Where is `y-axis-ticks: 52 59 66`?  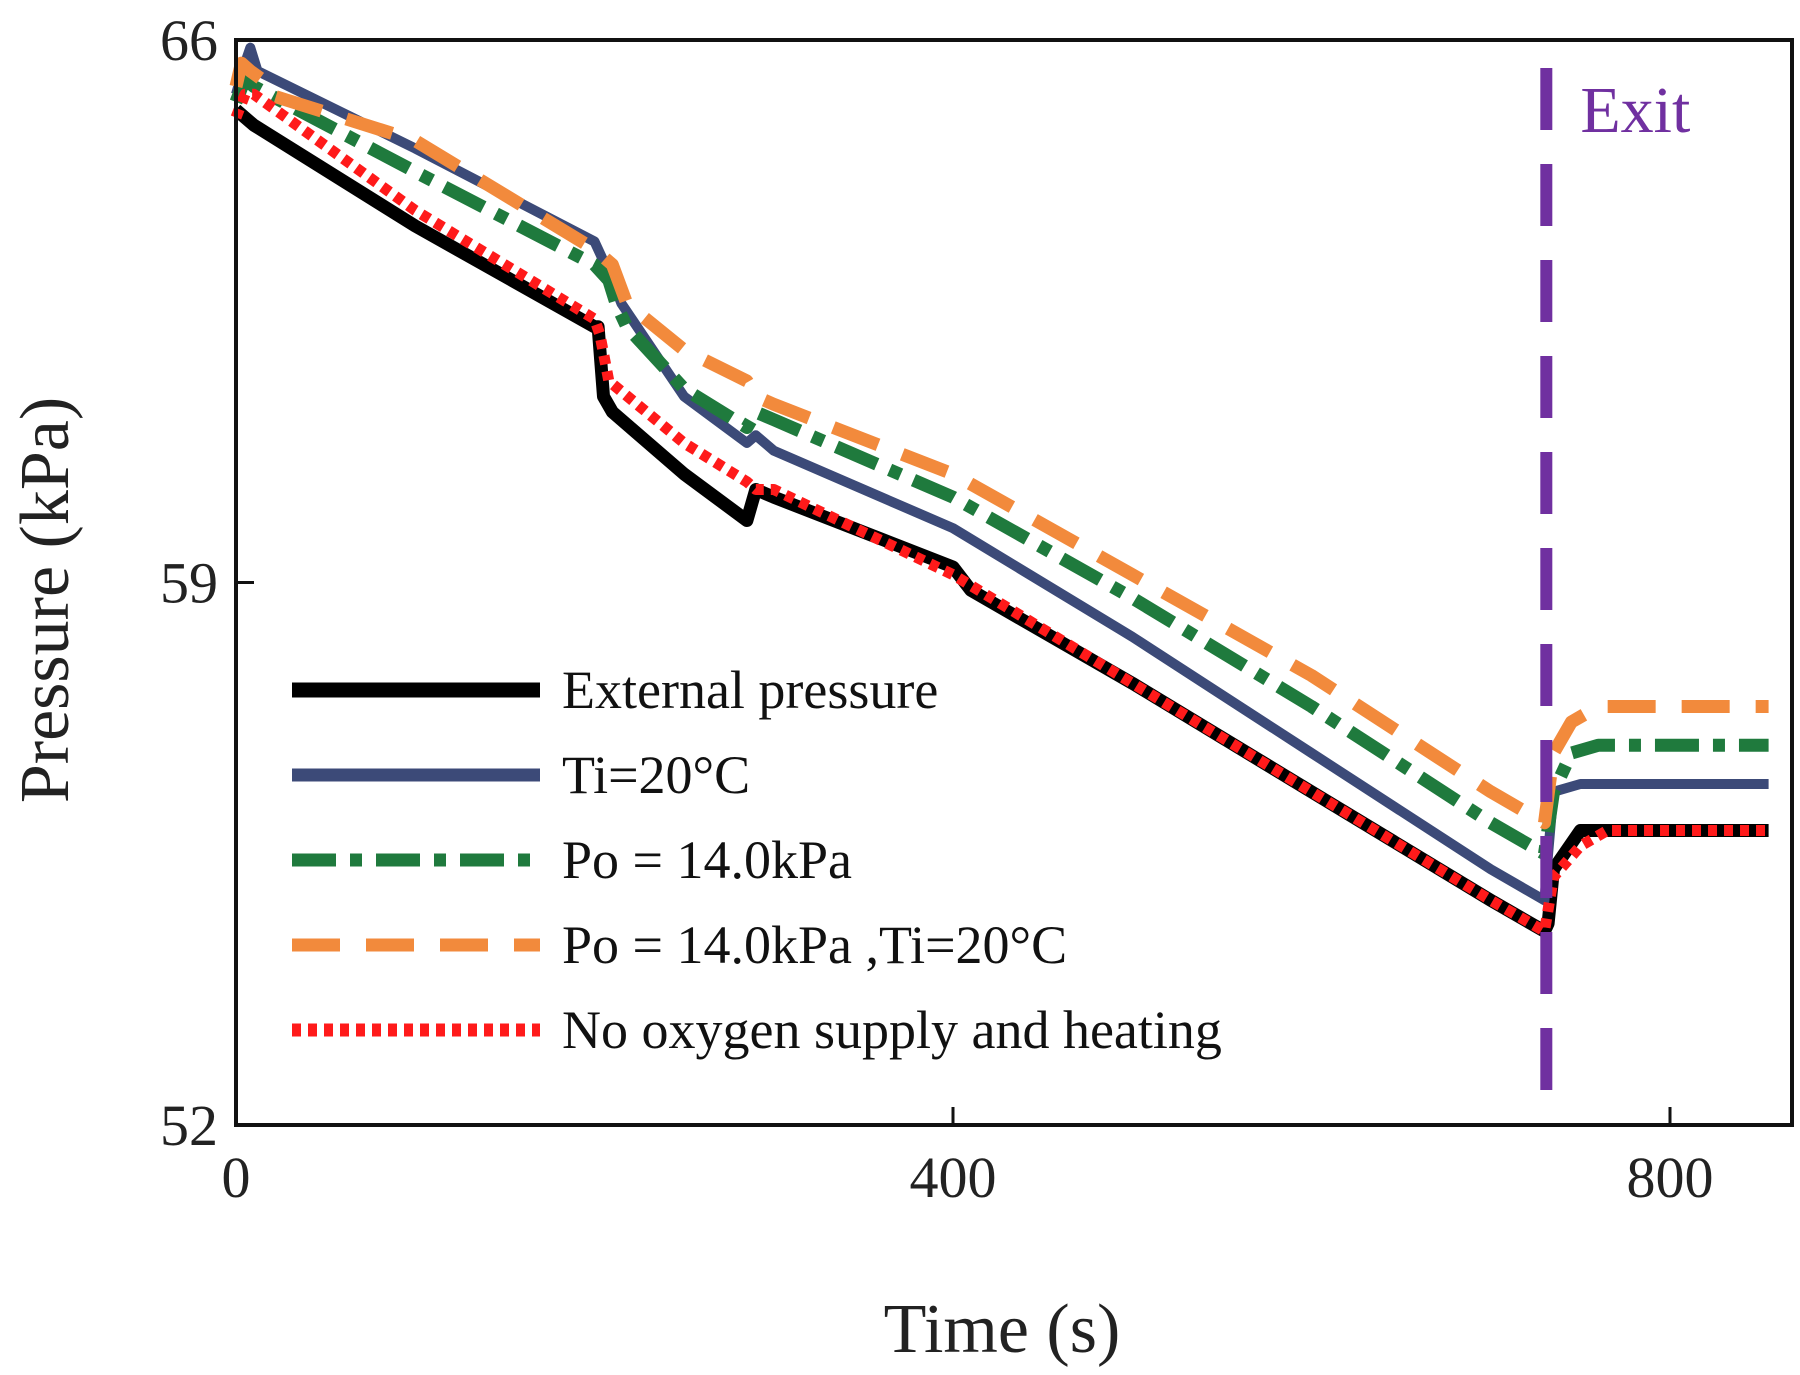 y-axis-ticks: 52 59 66 is located at coordinates (207, 583).